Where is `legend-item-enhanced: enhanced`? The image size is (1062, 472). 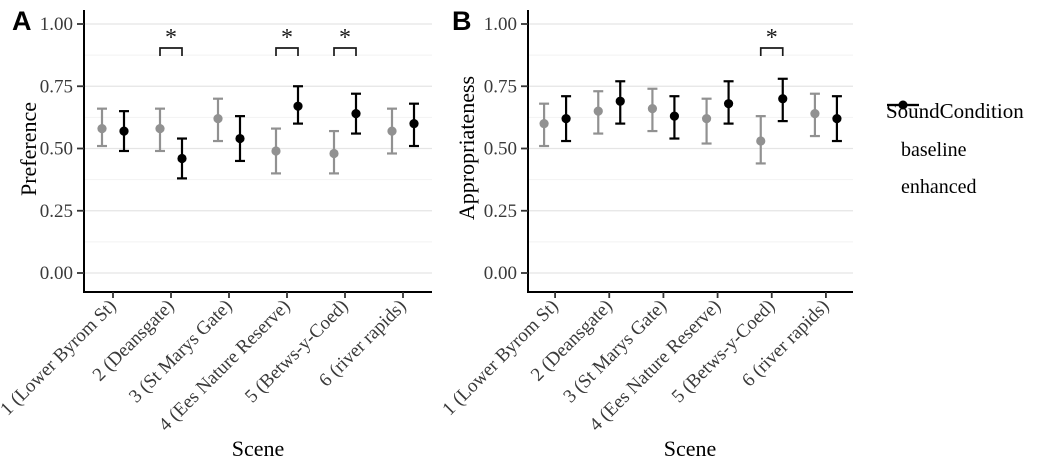 legend-item-enhanced: enhanced is located at coordinates (955, 149).